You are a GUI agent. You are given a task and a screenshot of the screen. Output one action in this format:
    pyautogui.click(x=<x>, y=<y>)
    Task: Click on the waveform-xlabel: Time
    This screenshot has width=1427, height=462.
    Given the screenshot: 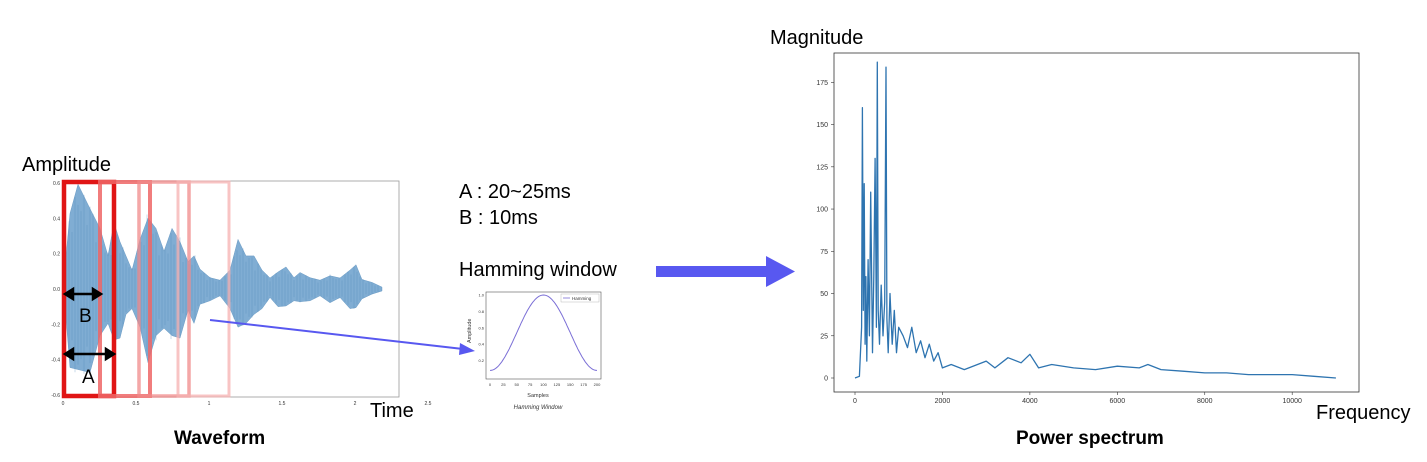 What is the action you would take?
    pyautogui.click(x=392, y=411)
    